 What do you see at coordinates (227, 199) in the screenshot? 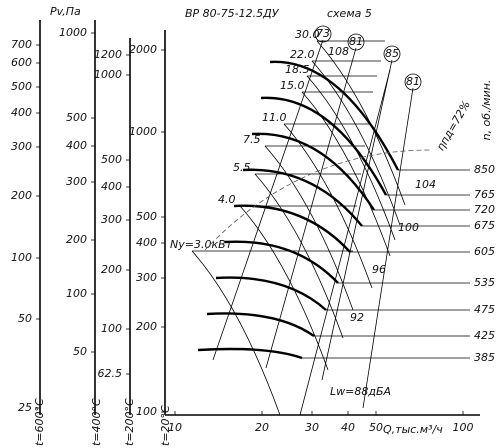
I see `power-label: 4.0` at bounding box center [227, 199].